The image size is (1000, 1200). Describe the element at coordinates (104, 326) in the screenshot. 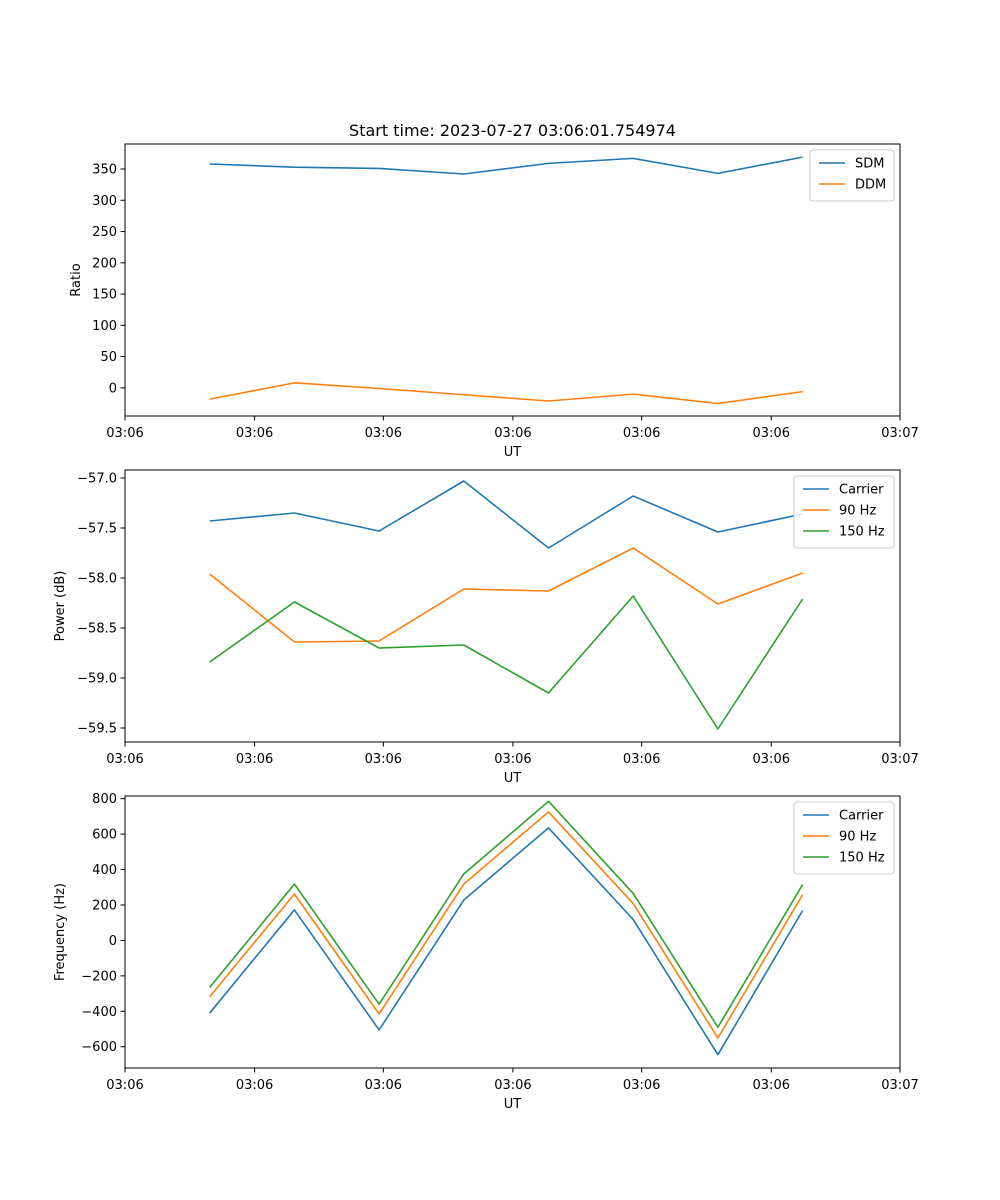

I see `y-tick-label: 100` at that location.